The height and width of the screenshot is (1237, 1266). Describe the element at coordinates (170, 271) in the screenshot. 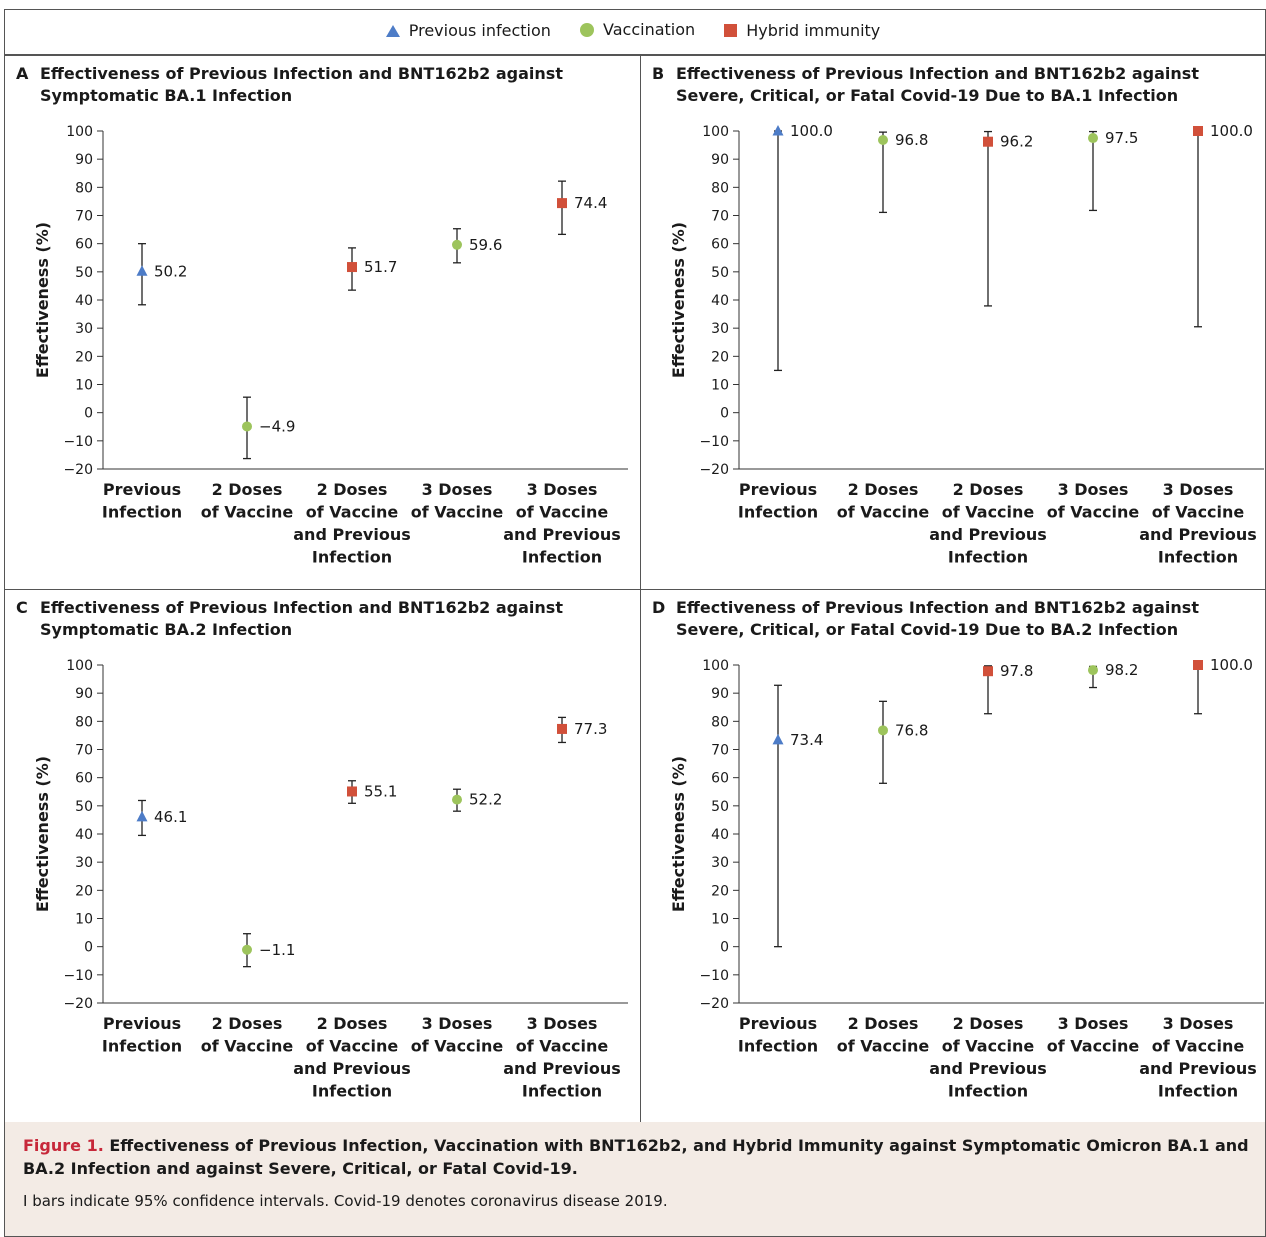

I see `data-label: 50.2` at that location.